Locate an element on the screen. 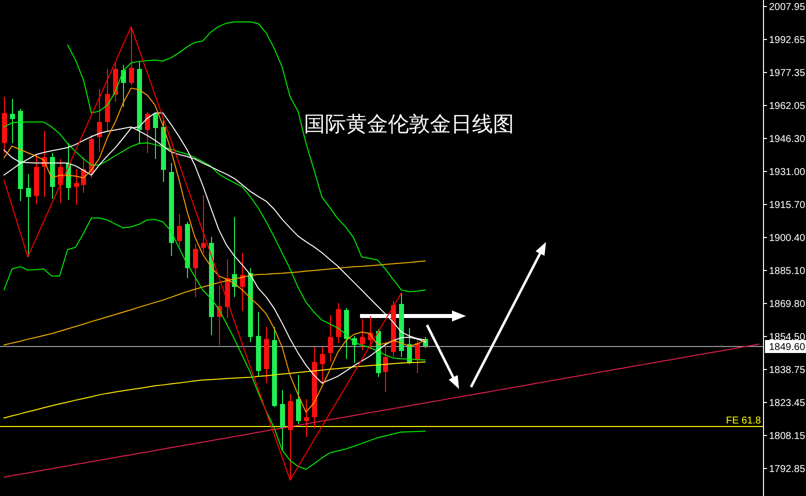  y-tick-label: 1992.65 is located at coordinates (787, 40).